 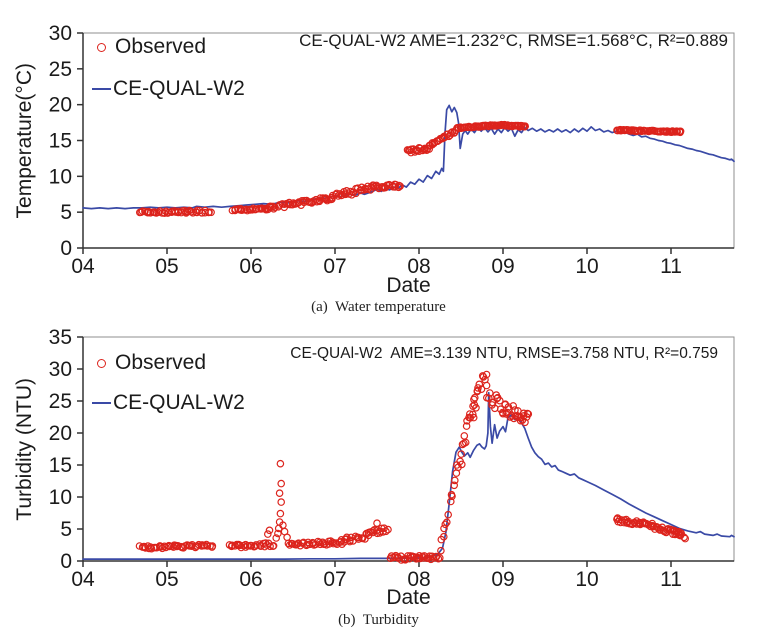 What do you see at coordinates (408, 597) in the screenshot?
I see `turbidity-x-axis-title: Date` at bounding box center [408, 597].